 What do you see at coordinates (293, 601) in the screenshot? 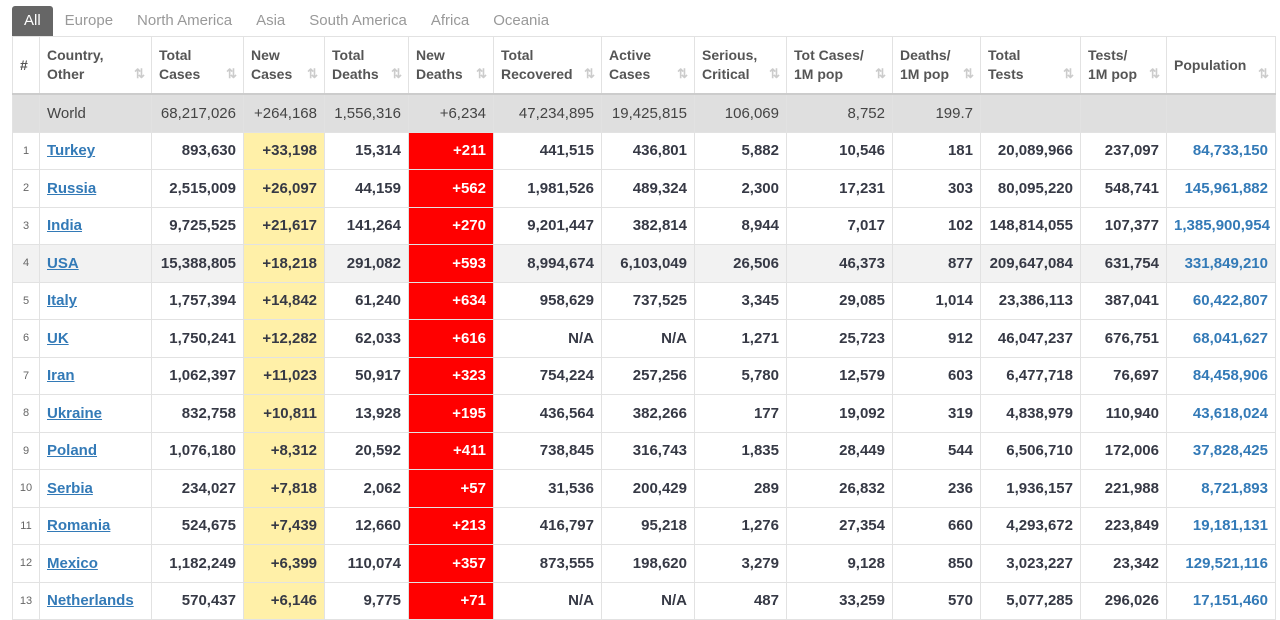
I see `cell-text: +6,146` at bounding box center [293, 601].